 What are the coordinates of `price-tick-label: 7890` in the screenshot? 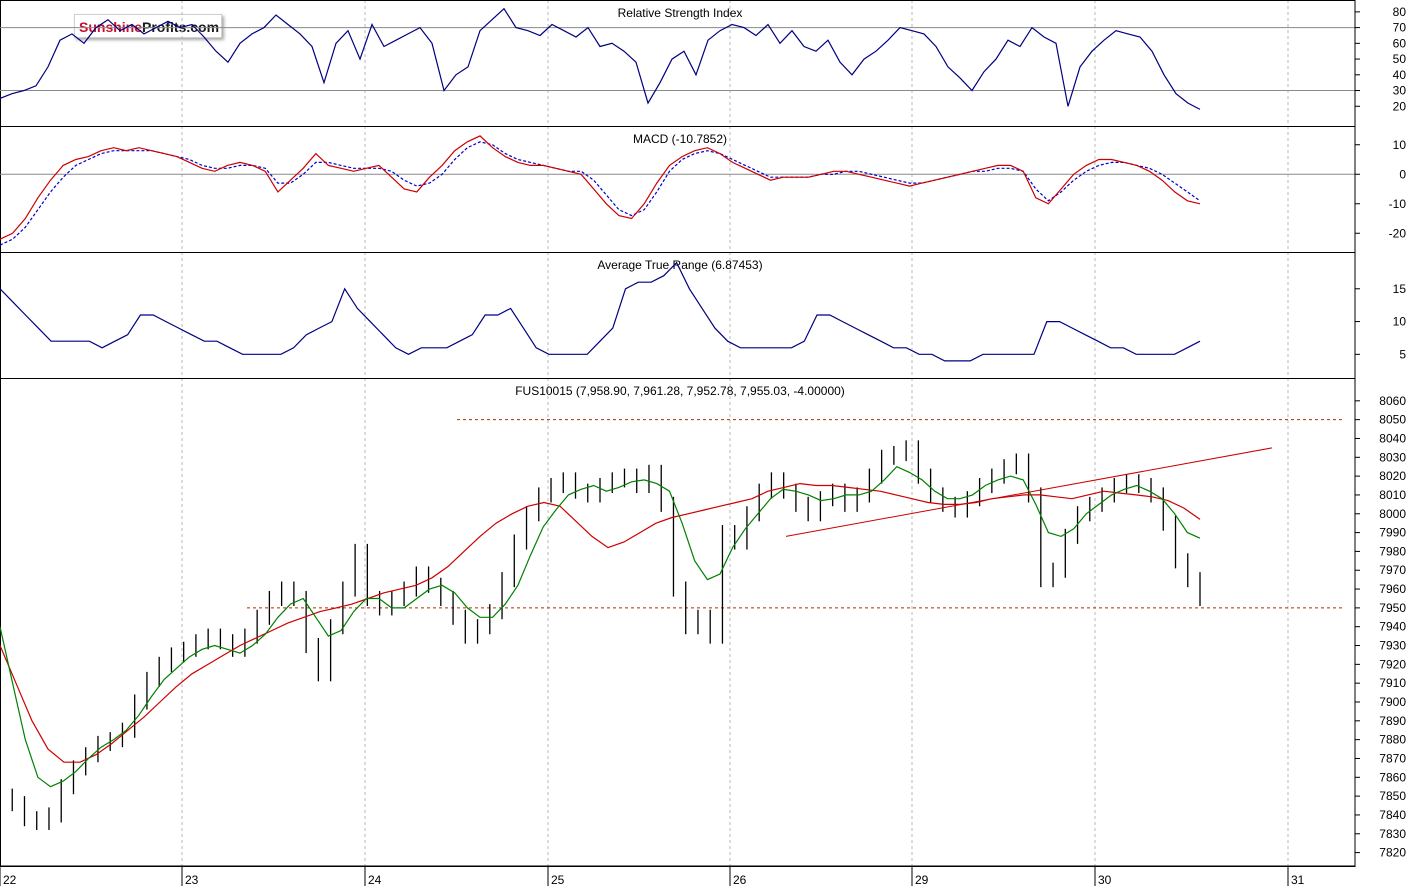 It's located at (1392, 721).